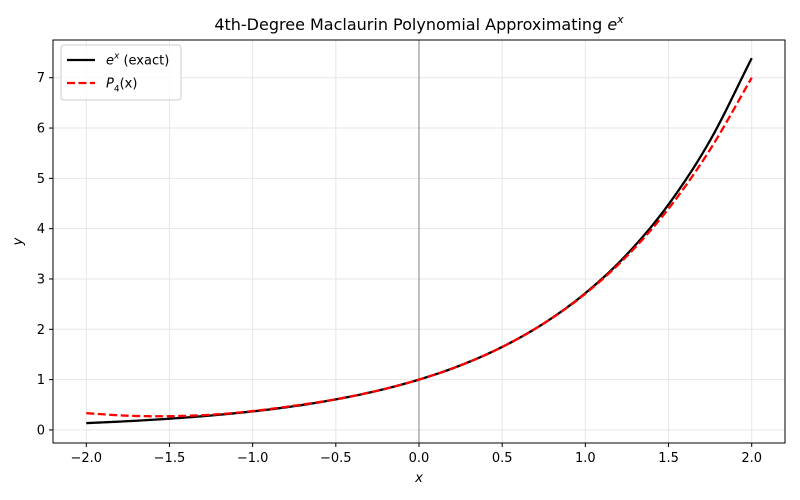  What do you see at coordinates (751, 458) in the screenshot?
I see `x-tick-label-8: 2.0` at bounding box center [751, 458].